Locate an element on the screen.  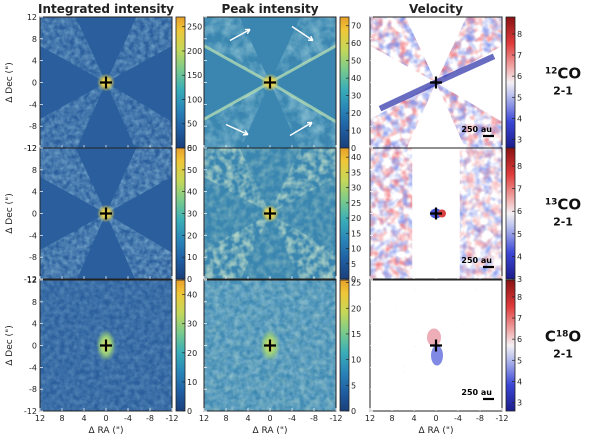
y-tick-label: 0 is located at coordinates (34, 346).